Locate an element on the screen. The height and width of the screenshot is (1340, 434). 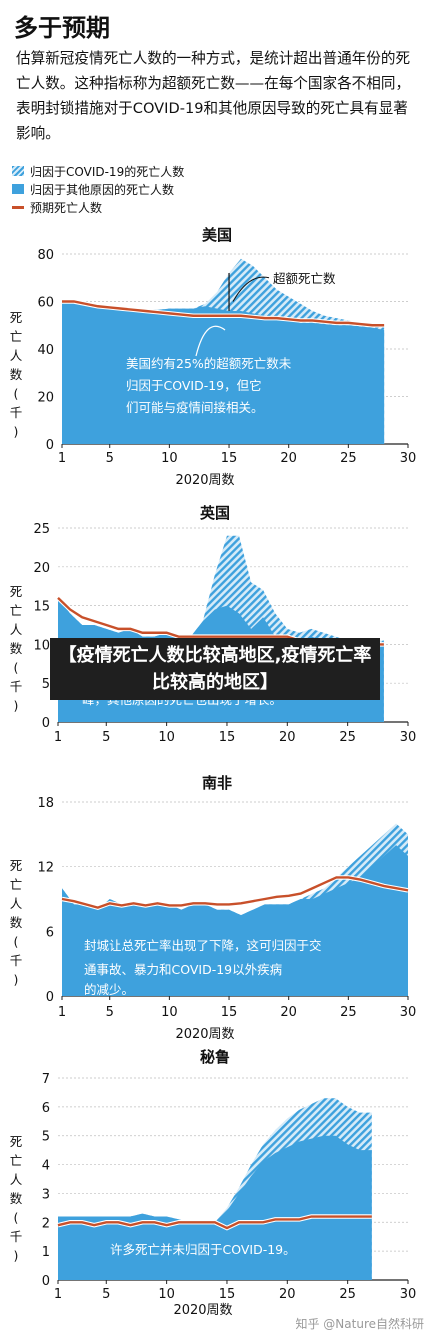
overlay-banner: 【疫情死亡人数比较高地区,疫情死亡率比较高的地区】 is located at coordinates (215, 669).